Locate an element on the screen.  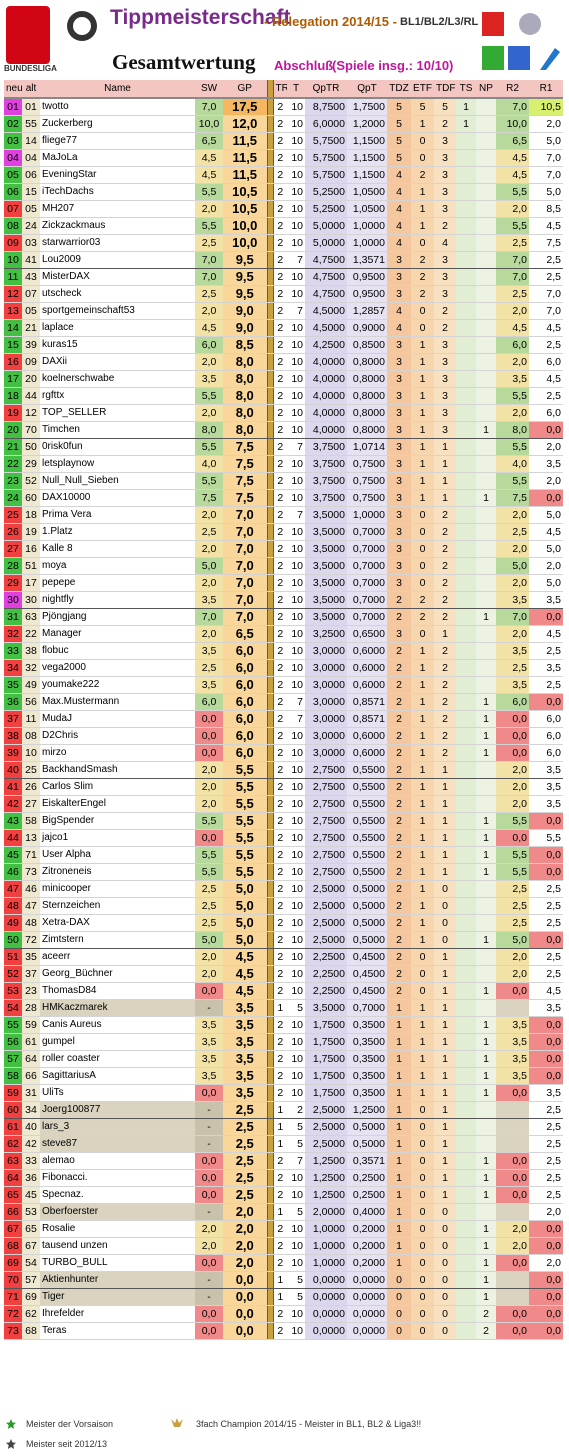
cell-alt: 58 is located at coordinates (31, 821).